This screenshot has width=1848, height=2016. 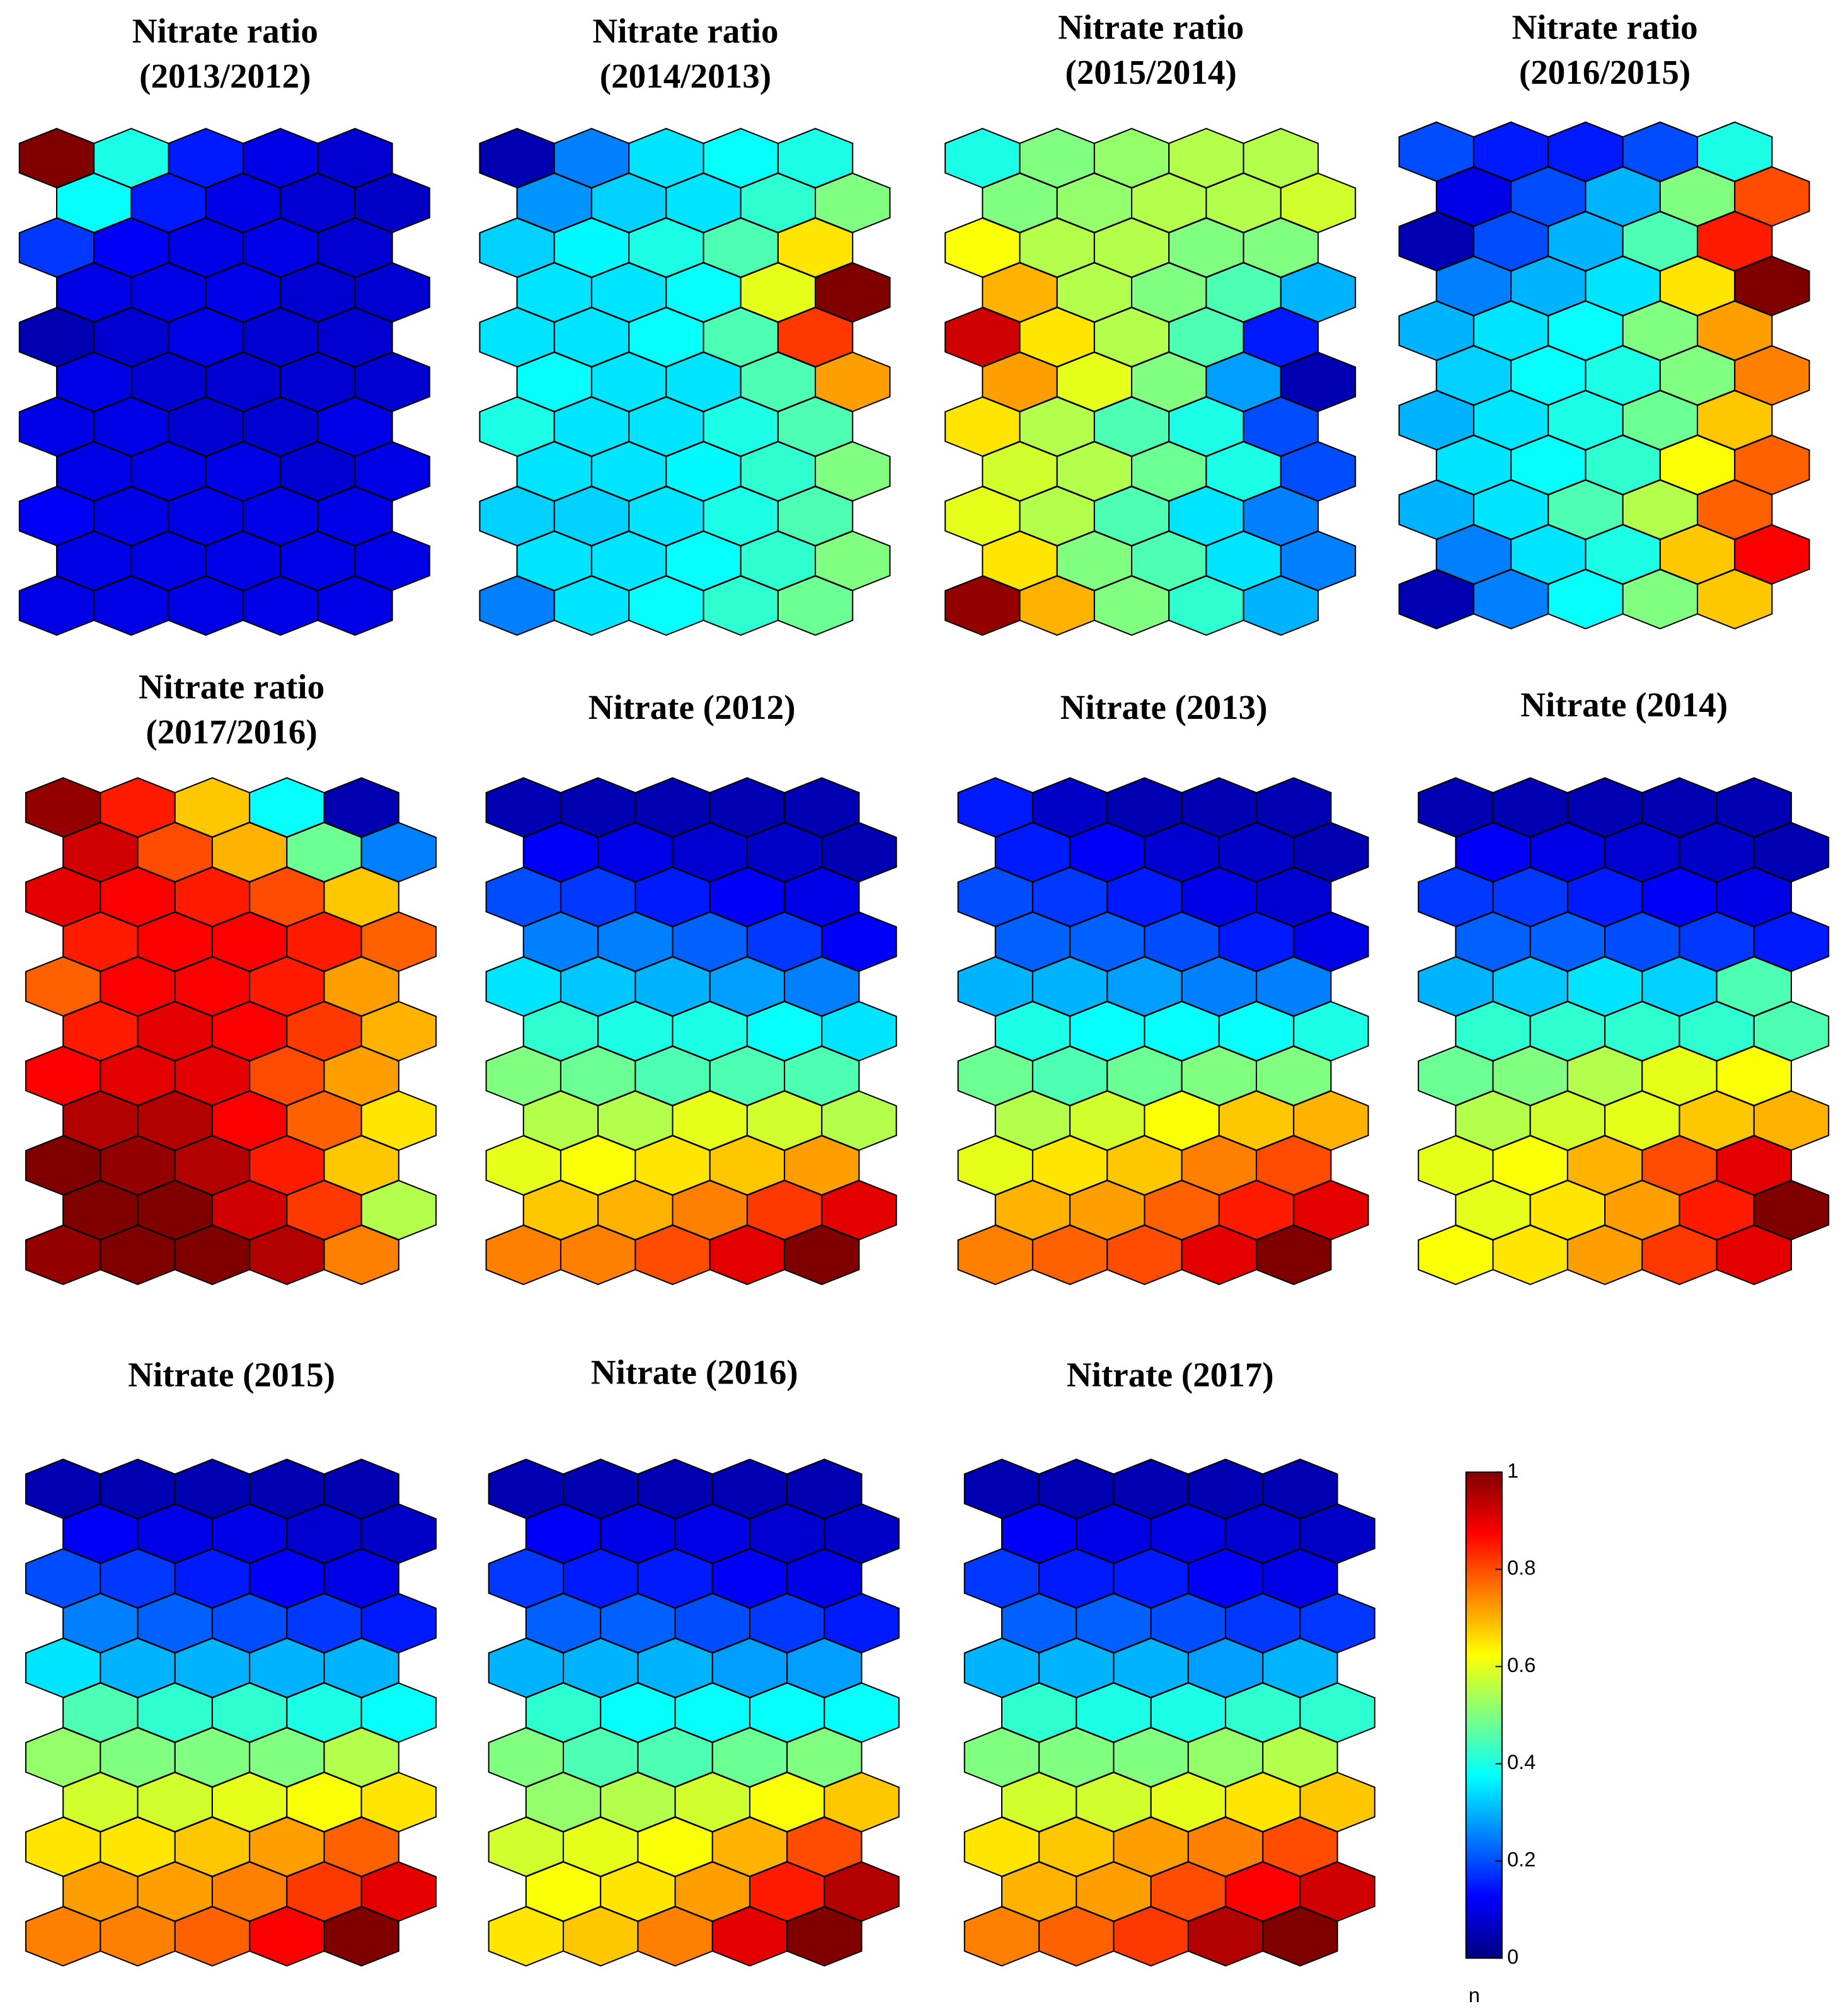 I want to click on map-title: (2013/2012), so click(x=225, y=76).